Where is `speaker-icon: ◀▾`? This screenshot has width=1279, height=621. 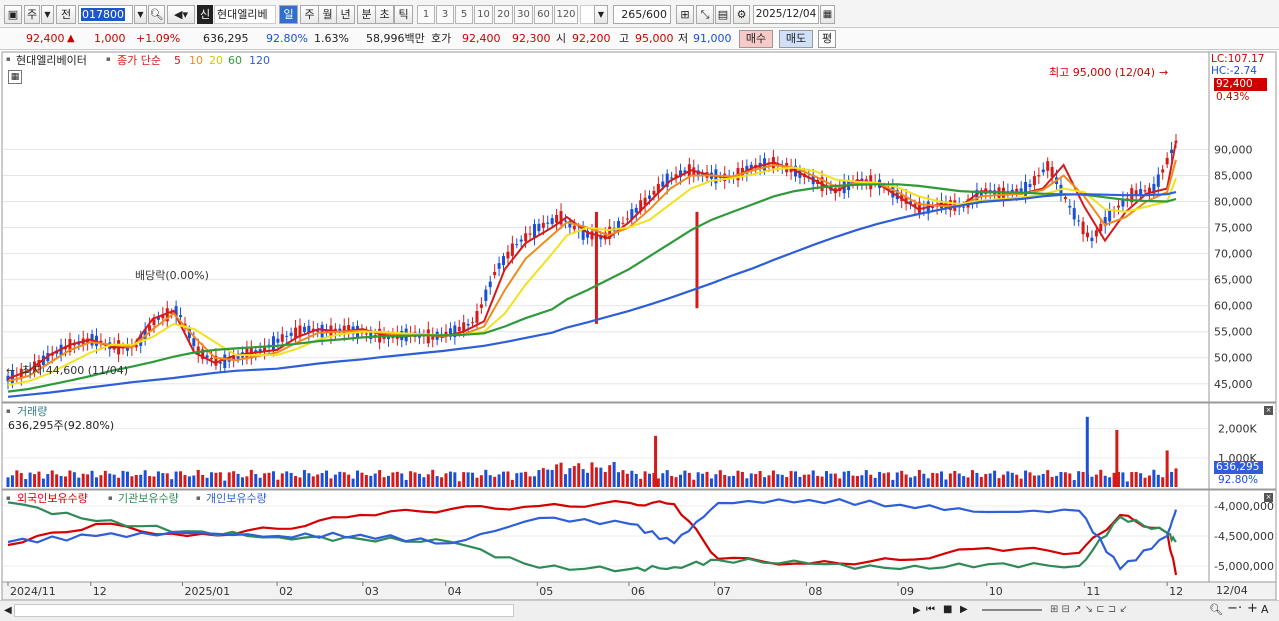 speaker-icon: ◀▾ is located at coordinates (181, 14).